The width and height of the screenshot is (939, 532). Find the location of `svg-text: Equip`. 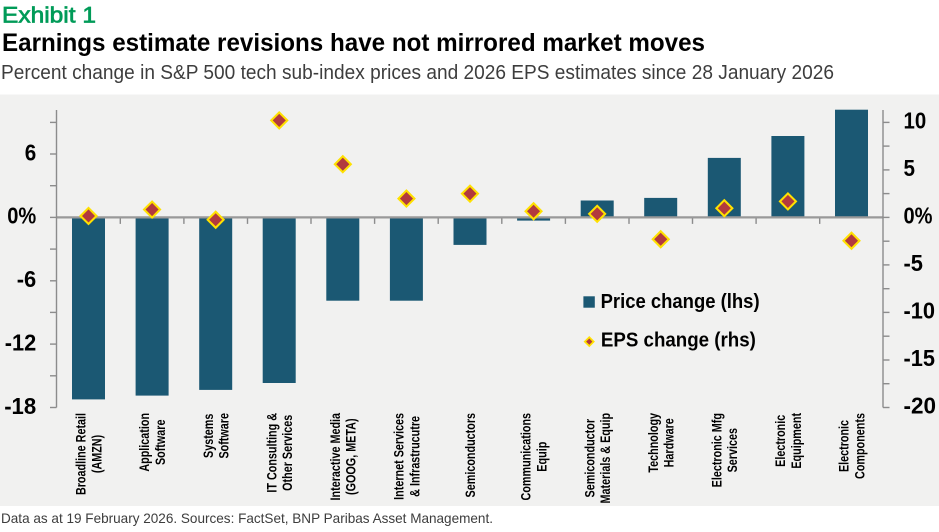

svg-text: Equip is located at coordinates (541, 457).